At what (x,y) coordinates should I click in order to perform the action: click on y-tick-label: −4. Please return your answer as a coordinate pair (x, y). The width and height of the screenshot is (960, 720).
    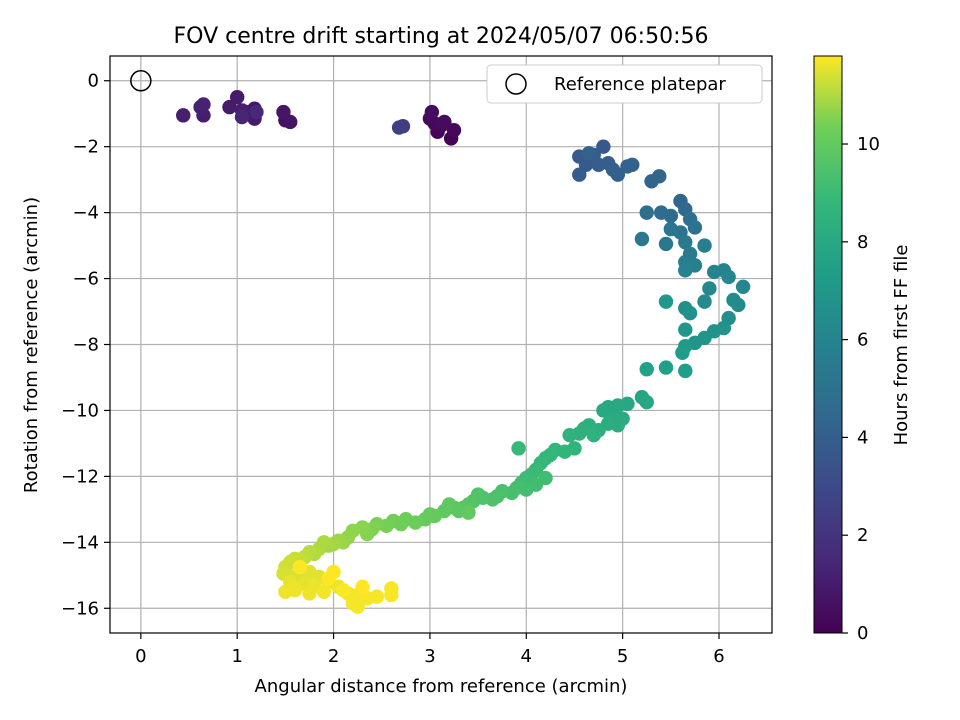
    Looking at the image, I should click on (85, 213).